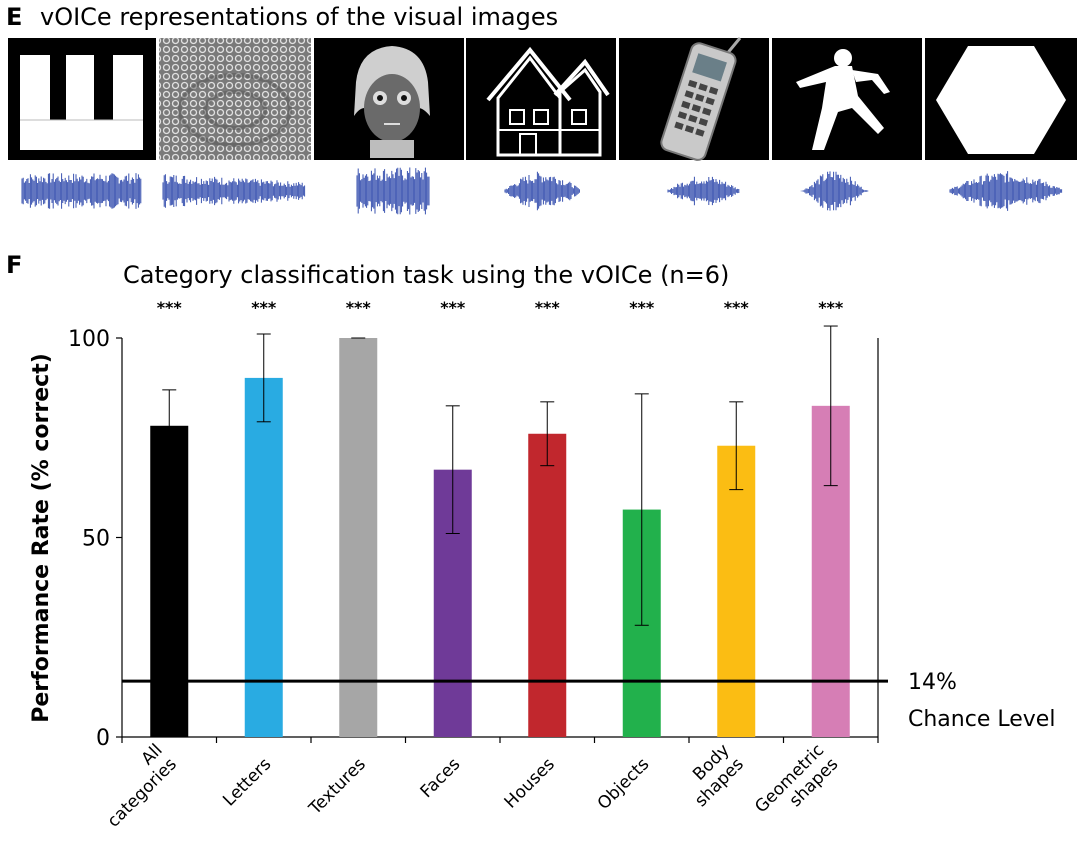 The height and width of the screenshot is (849, 1084). I want to click on texture-image, so click(235, 99).